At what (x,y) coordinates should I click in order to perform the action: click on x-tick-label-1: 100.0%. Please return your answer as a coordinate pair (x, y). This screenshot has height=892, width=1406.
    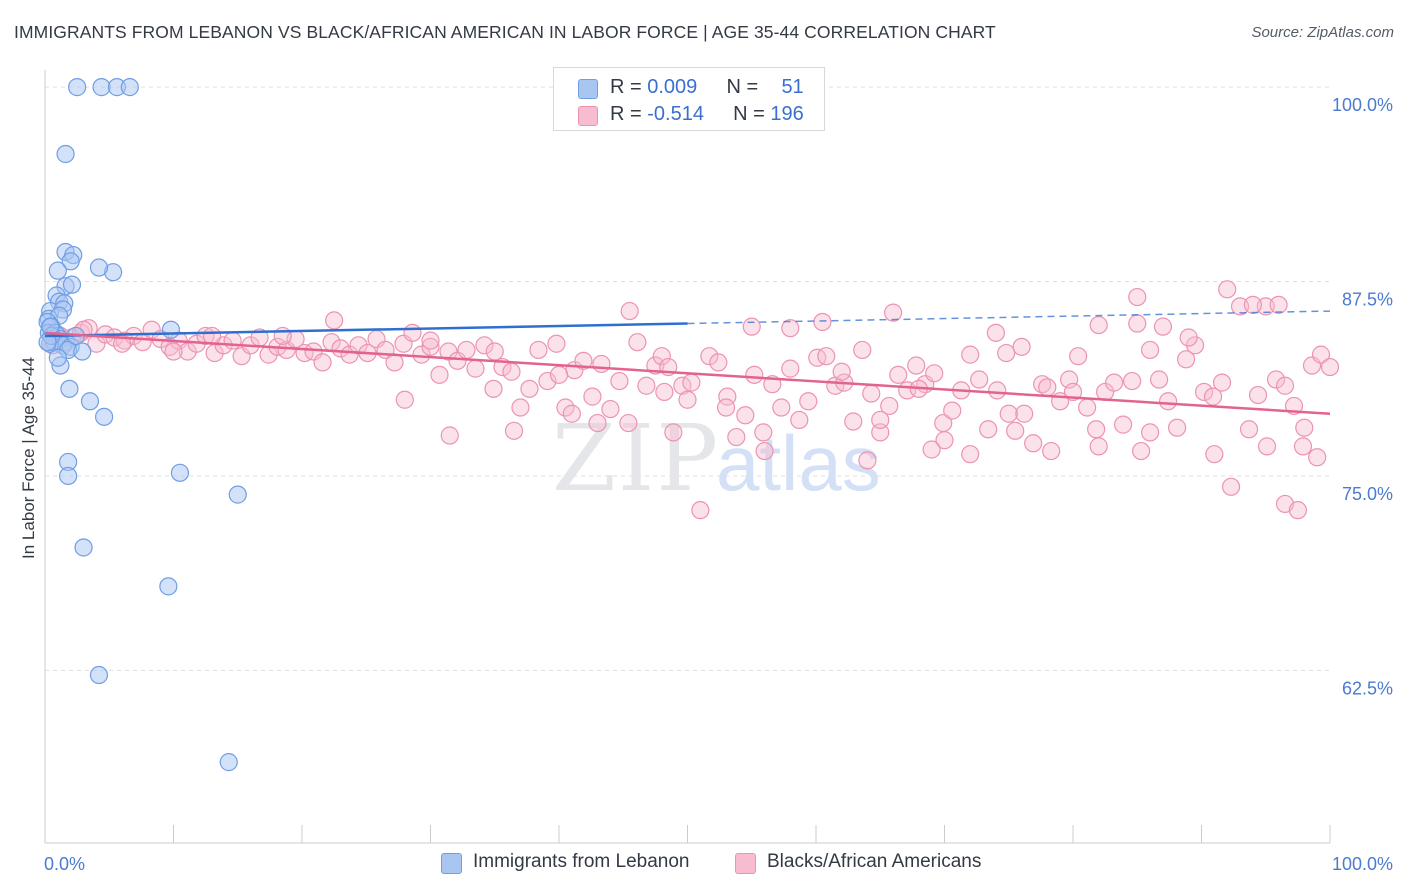
    Looking at the image, I should click on (1362, 864).